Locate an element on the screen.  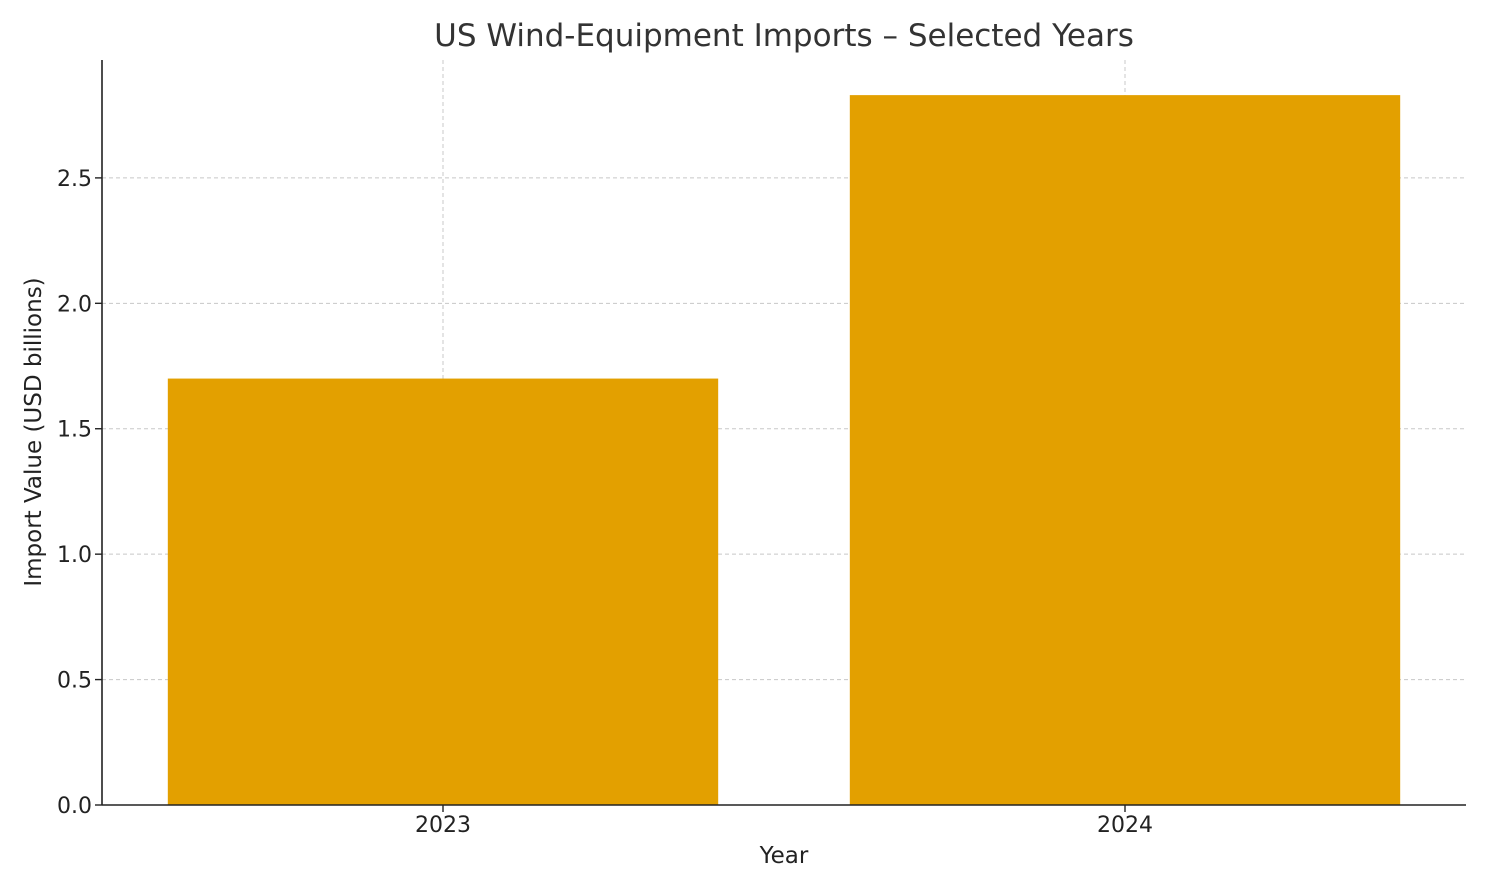
y-tick-label: 1.0 is located at coordinates (74, 555).